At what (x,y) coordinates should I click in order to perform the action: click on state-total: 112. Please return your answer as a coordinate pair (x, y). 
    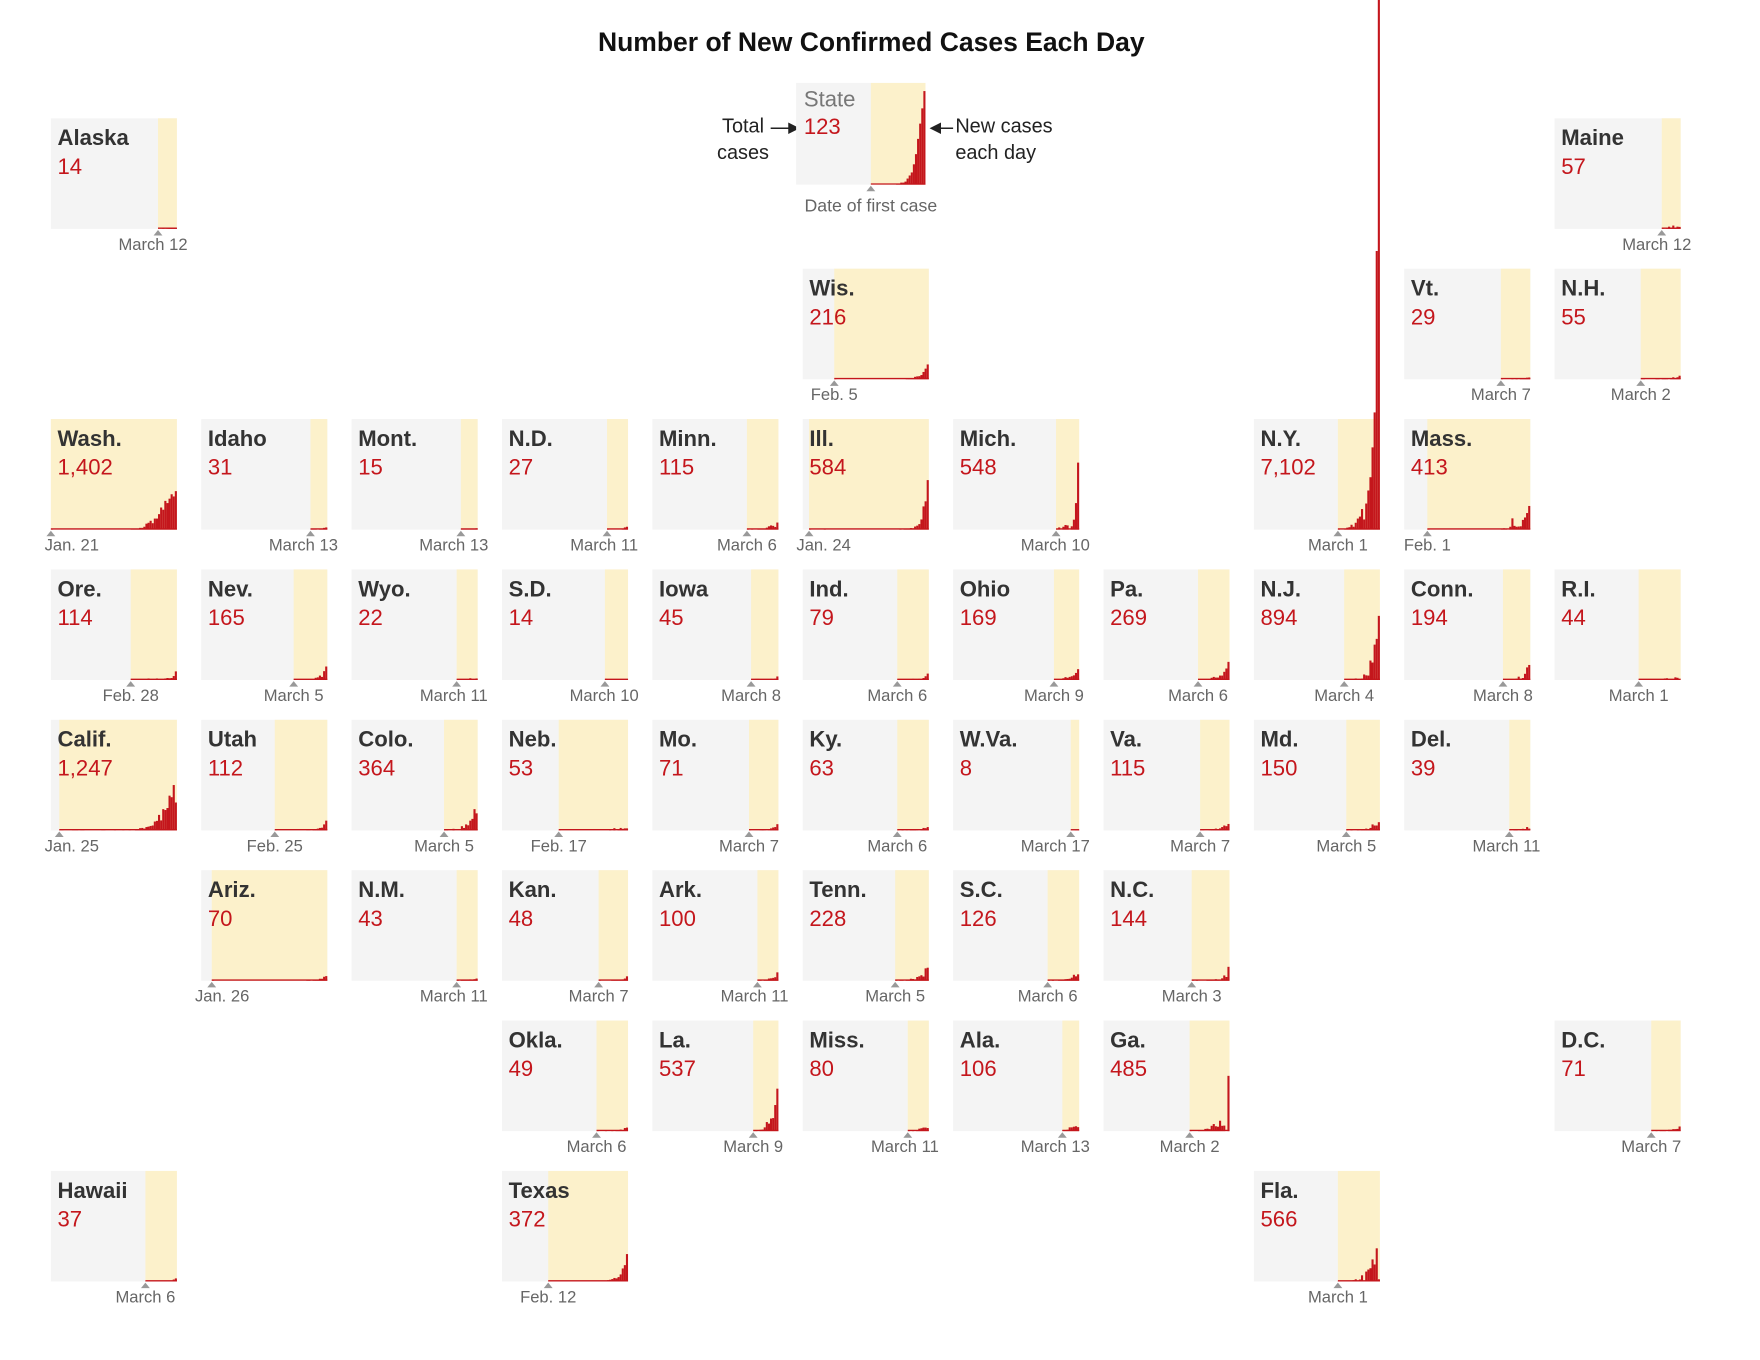
    Looking at the image, I should click on (225, 767).